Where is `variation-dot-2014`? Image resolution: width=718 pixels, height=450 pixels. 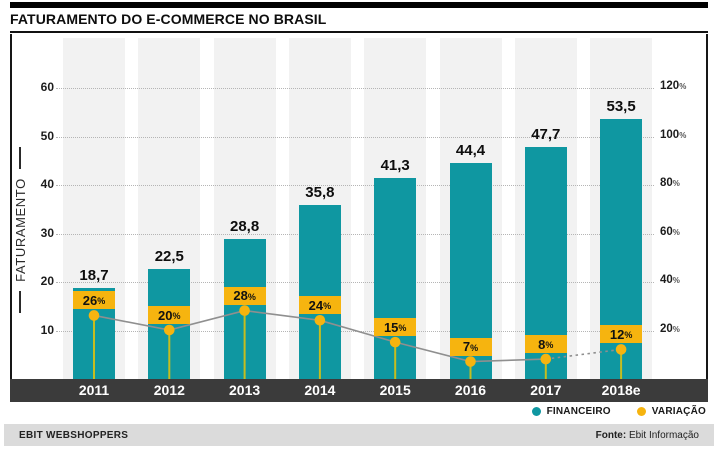
variation-dot-2014 is located at coordinates (320, 320).